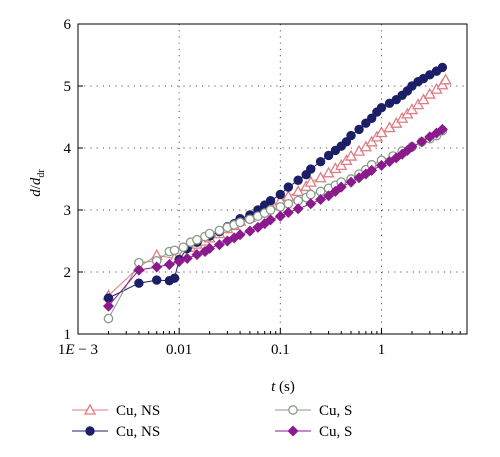 The image size is (500, 457). What do you see at coordinates (68, 25) in the screenshot?
I see `y-tick-label: 6` at bounding box center [68, 25].